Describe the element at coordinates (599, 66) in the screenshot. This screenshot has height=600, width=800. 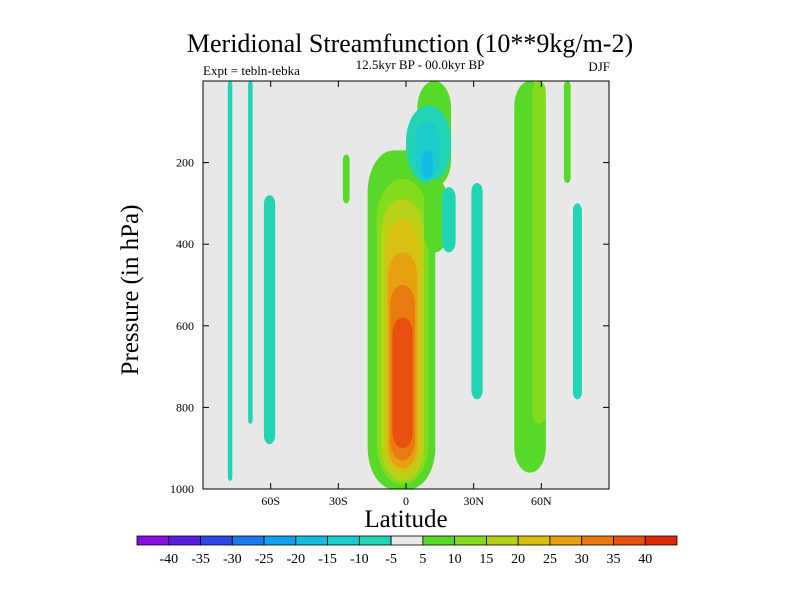
I see `chart-subtitle-right: DJF` at that location.